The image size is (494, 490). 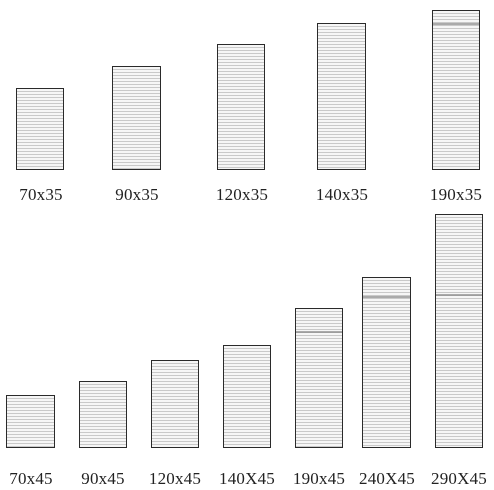 I want to click on label-190x45: 190x45, so click(x=319, y=478).